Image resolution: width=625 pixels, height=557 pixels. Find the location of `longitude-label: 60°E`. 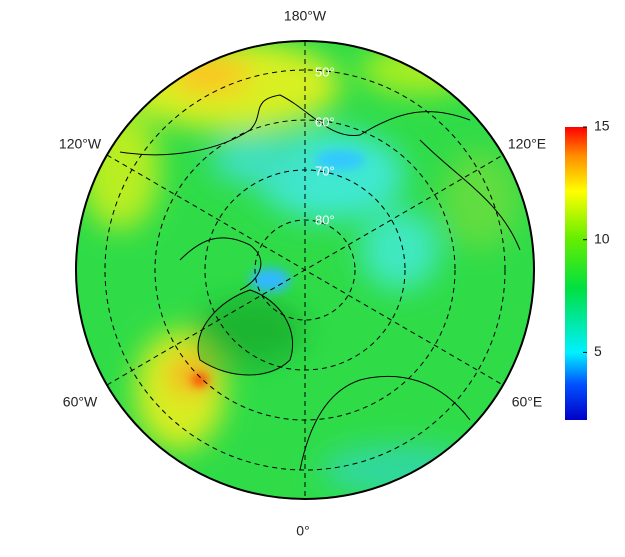

longitude-label: 60°E is located at coordinates (527, 402).